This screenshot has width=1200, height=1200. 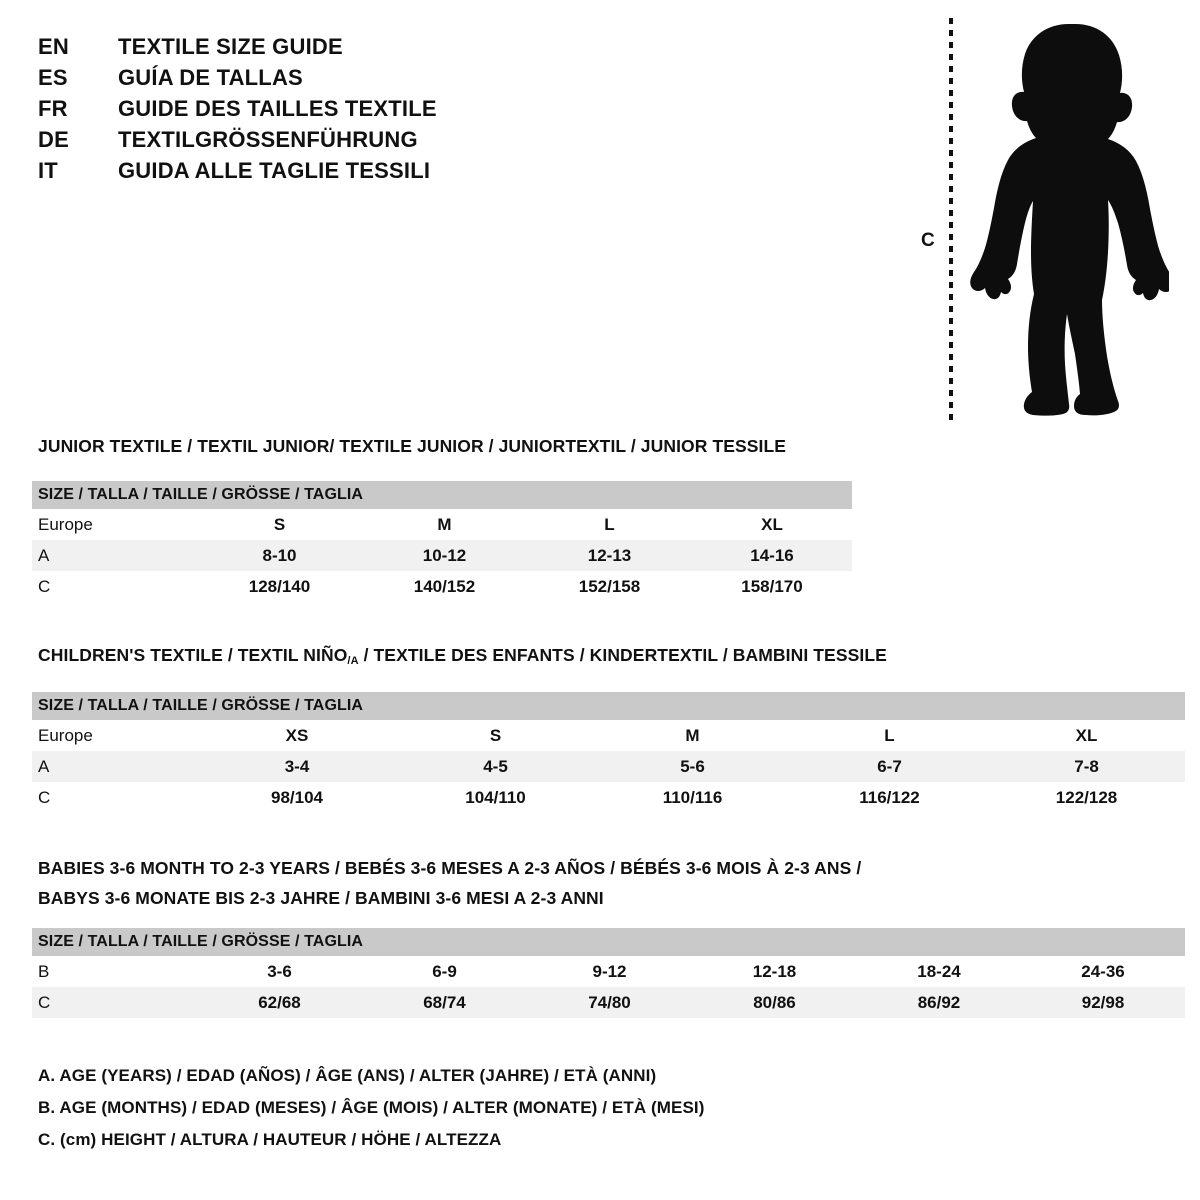 I want to click on table-row: Europe XS S M L XL, so click(x=609, y=735).